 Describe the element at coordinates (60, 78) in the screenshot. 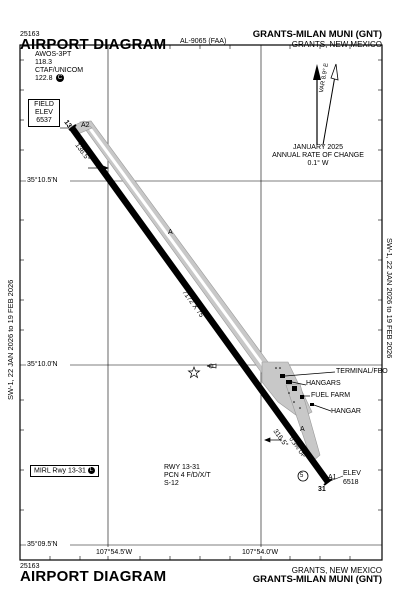

I see `ctaf-symbol-icon: C` at that location.